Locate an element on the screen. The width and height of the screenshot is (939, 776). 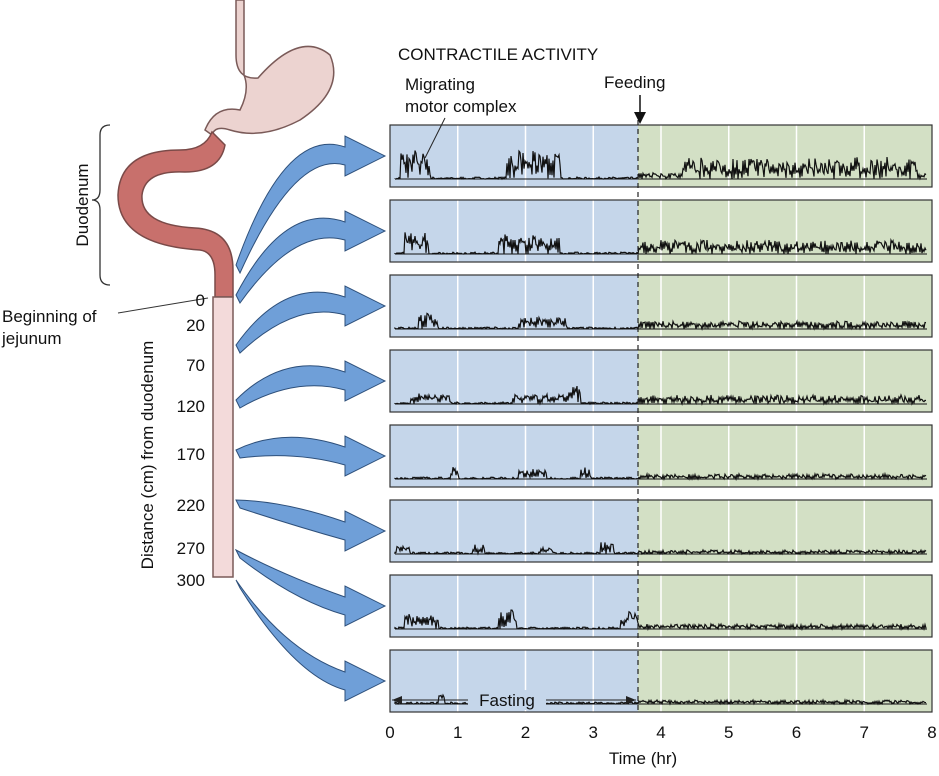
mmc-label: Migrating is located at coordinates (440, 84).